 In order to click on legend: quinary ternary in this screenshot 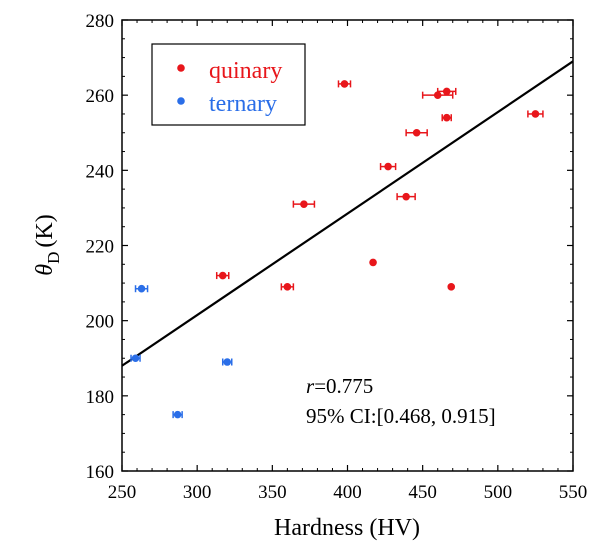, I will do `click(228, 84)`.